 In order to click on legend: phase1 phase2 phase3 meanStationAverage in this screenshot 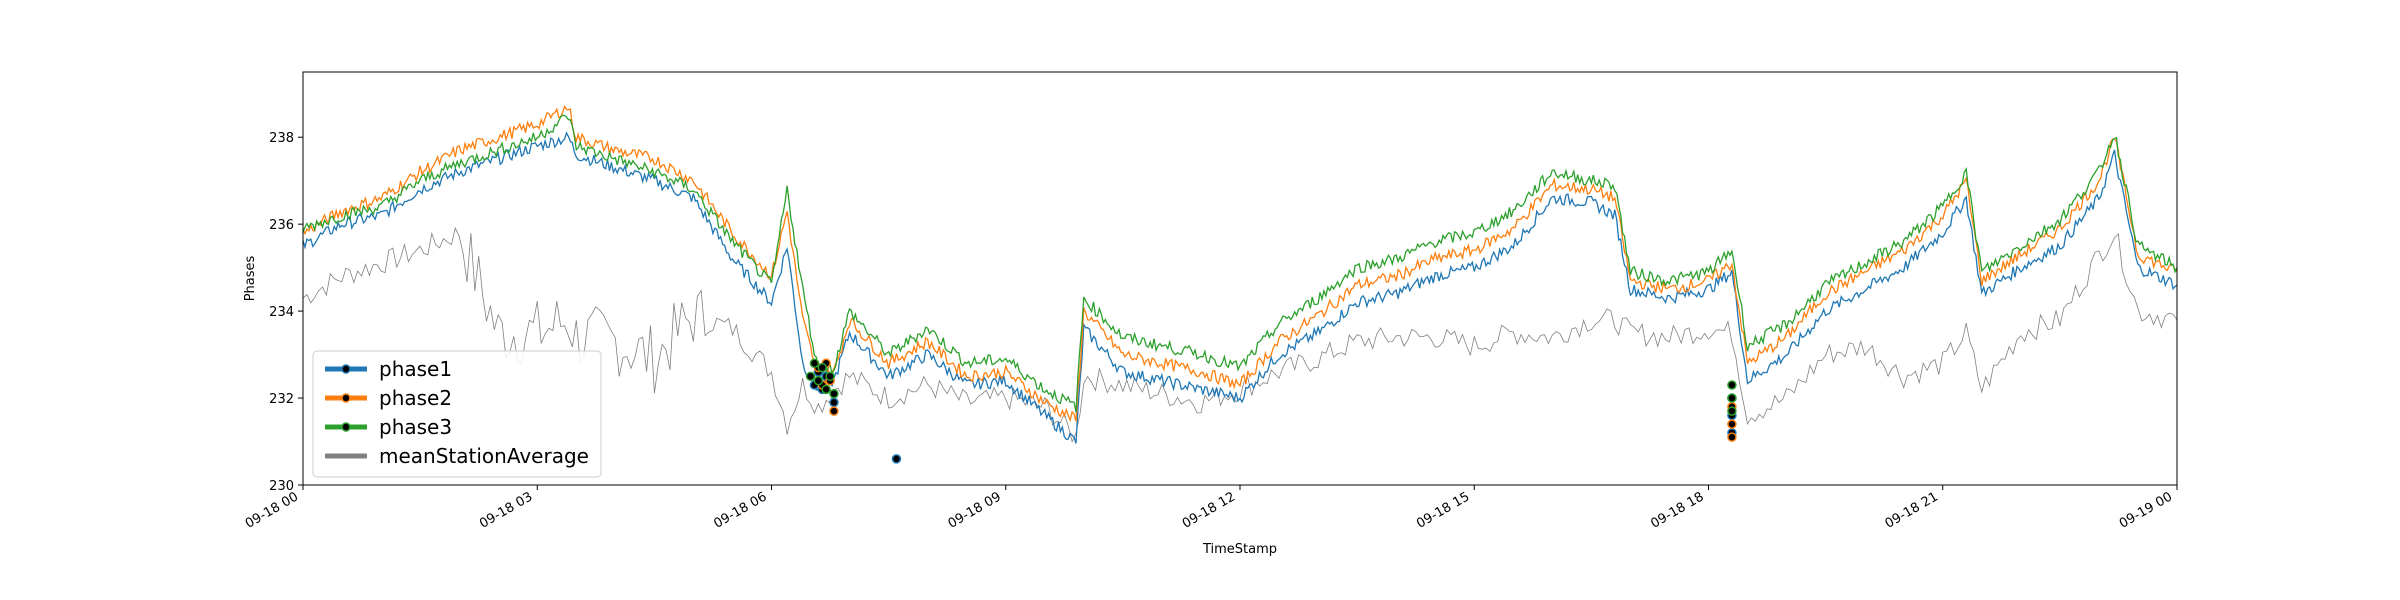, I will do `click(457, 414)`.